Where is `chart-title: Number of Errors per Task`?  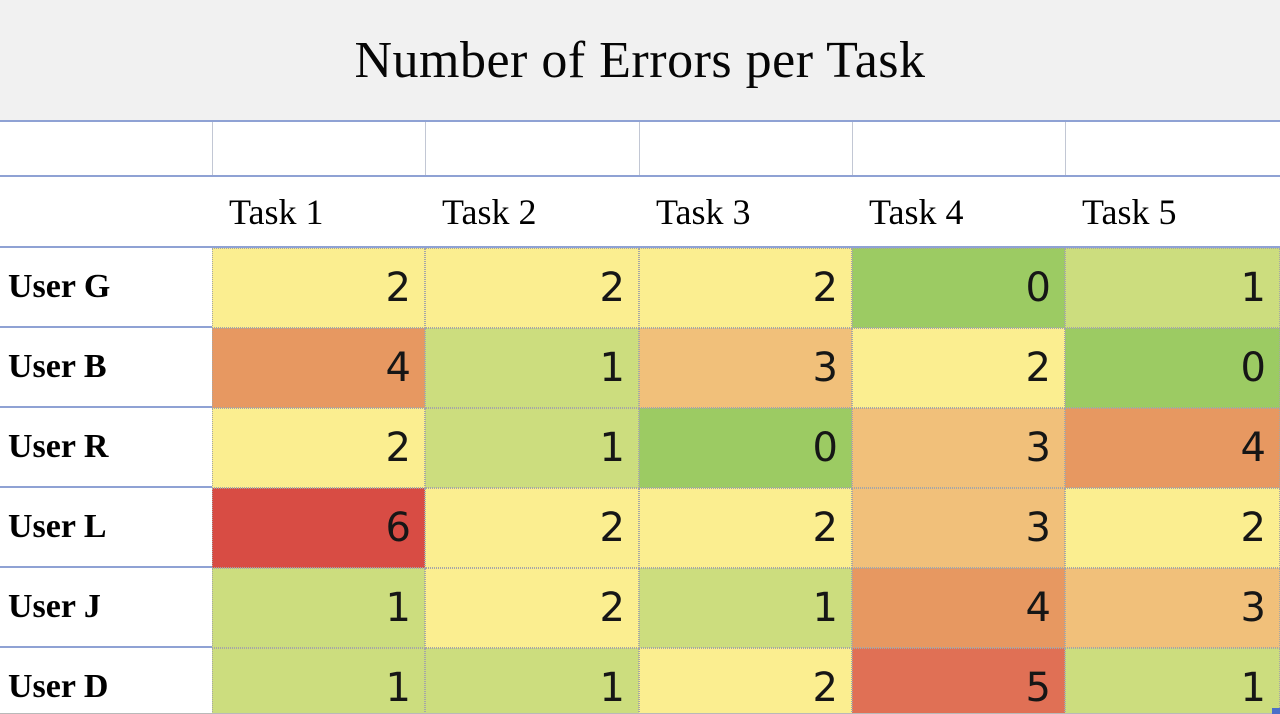
chart-title: Number of Errors per Task is located at coordinates (640, 60).